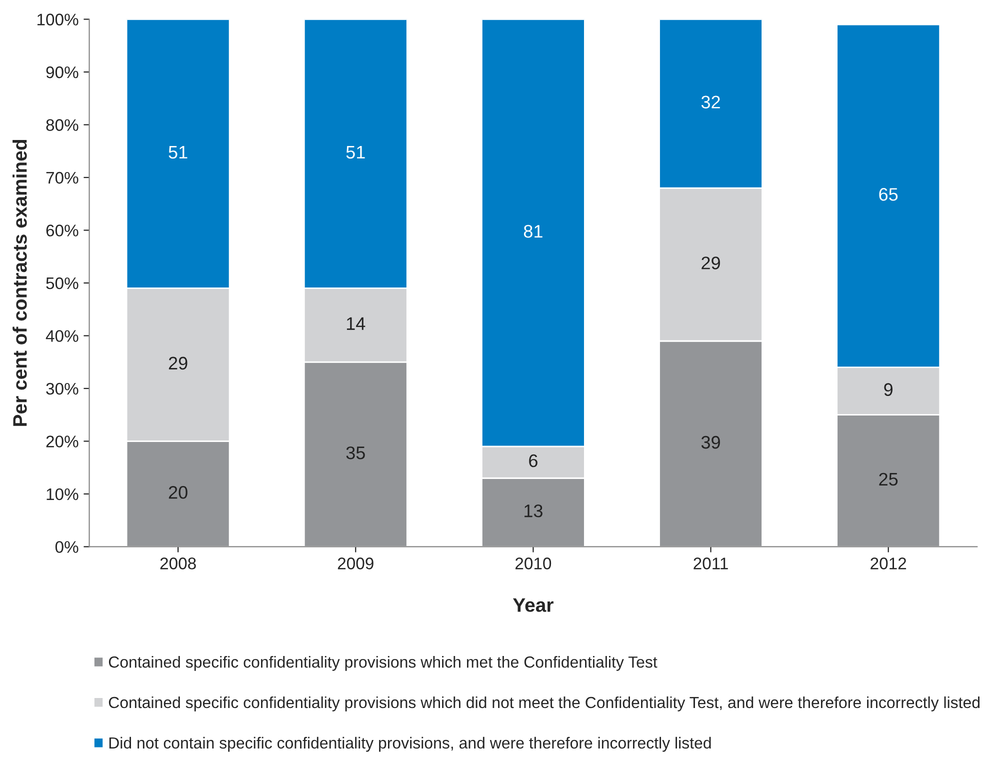 The image size is (992, 770). What do you see at coordinates (58, 20) in the screenshot?
I see `y-tick-label: 100%` at bounding box center [58, 20].